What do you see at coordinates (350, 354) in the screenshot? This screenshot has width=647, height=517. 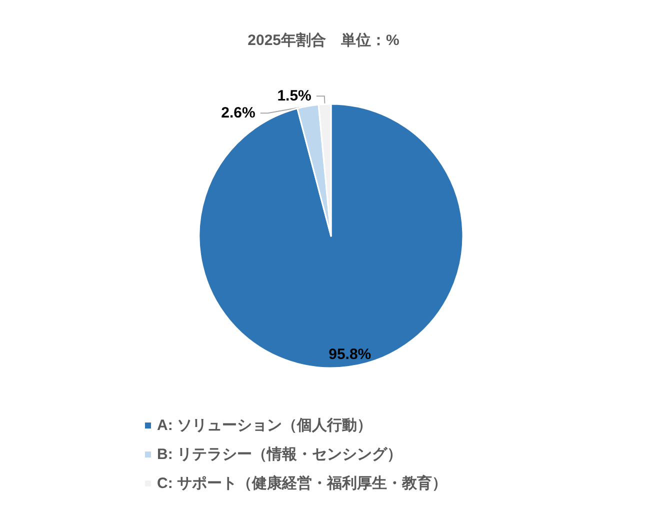 I see `data-label: 95.8%` at bounding box center [350, 354].